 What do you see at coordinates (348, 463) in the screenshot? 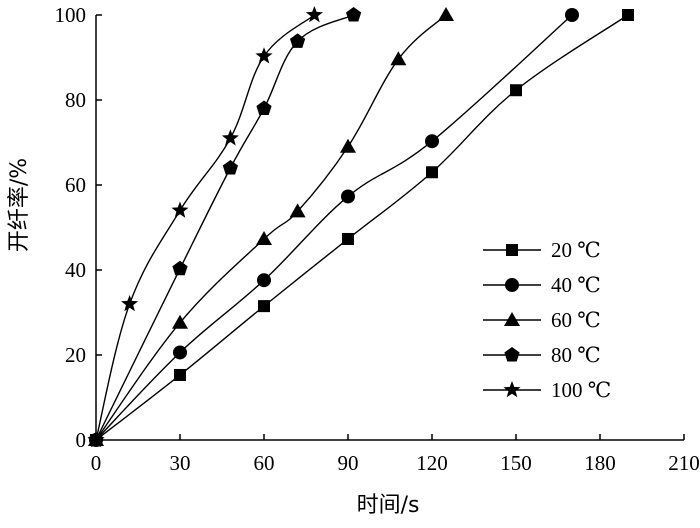
I see `x-tick-label: 90` at bounding box center [348, 463].